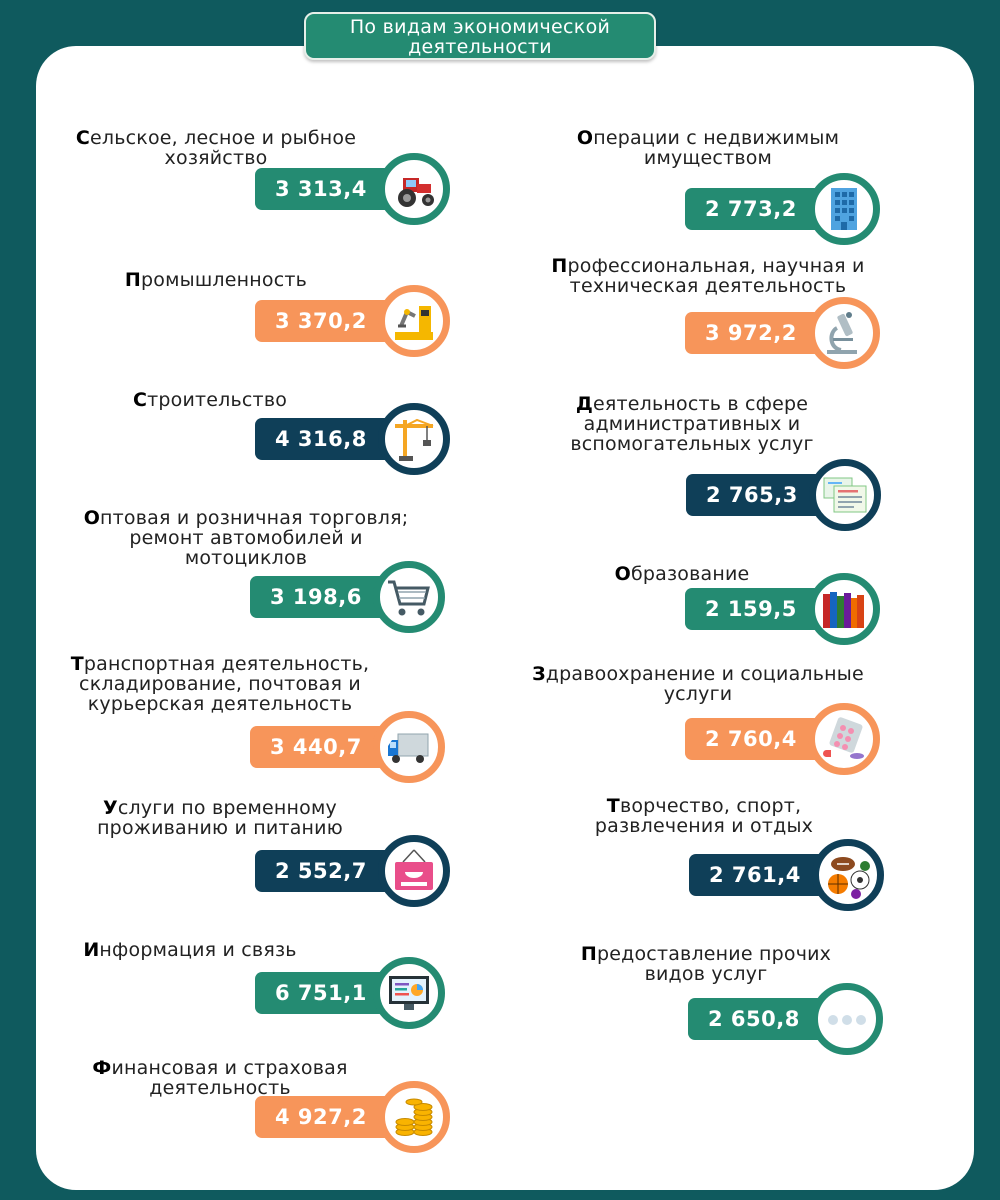 This screenshot has width=1000, height=1200. Describe the element at coordinates (845, 495) in the screenshot. I see `documents-icon` at that location.